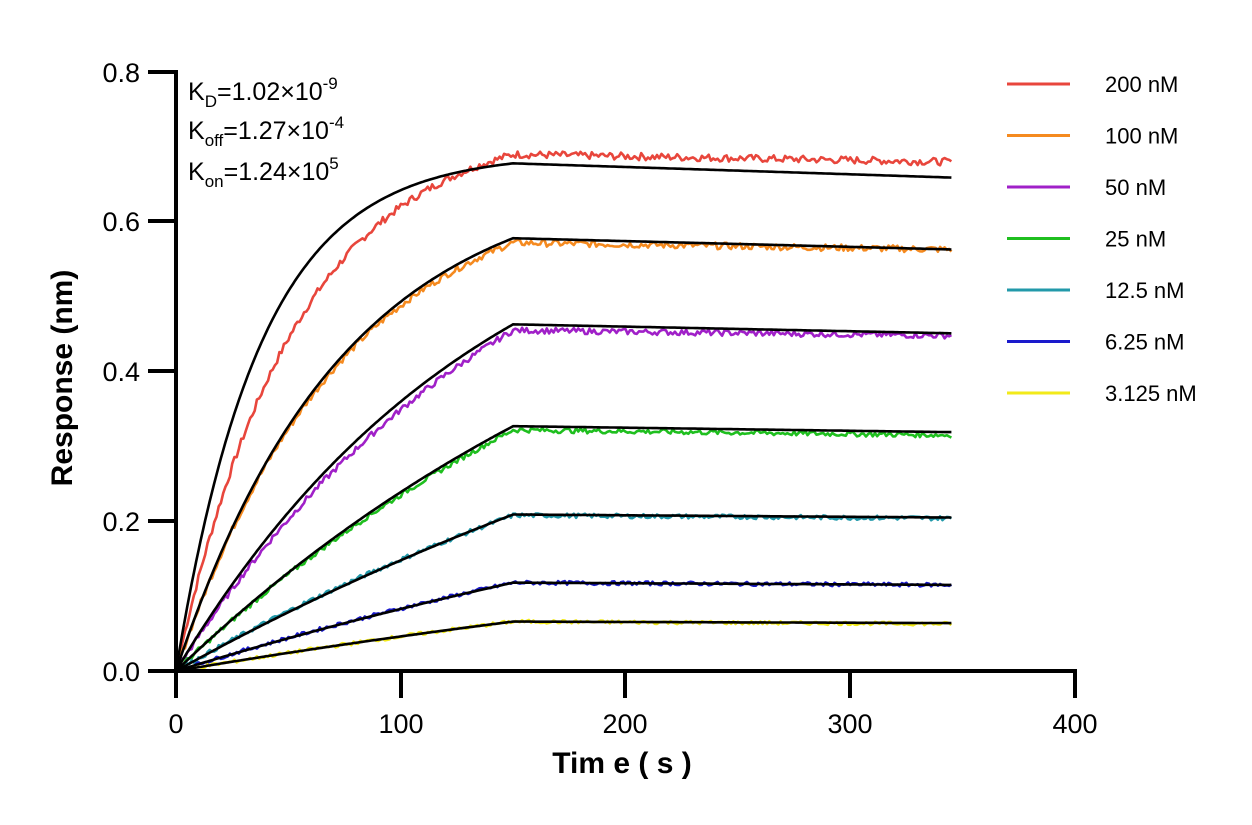  I want to click on x-tick-label: 300, so click(849, 724).